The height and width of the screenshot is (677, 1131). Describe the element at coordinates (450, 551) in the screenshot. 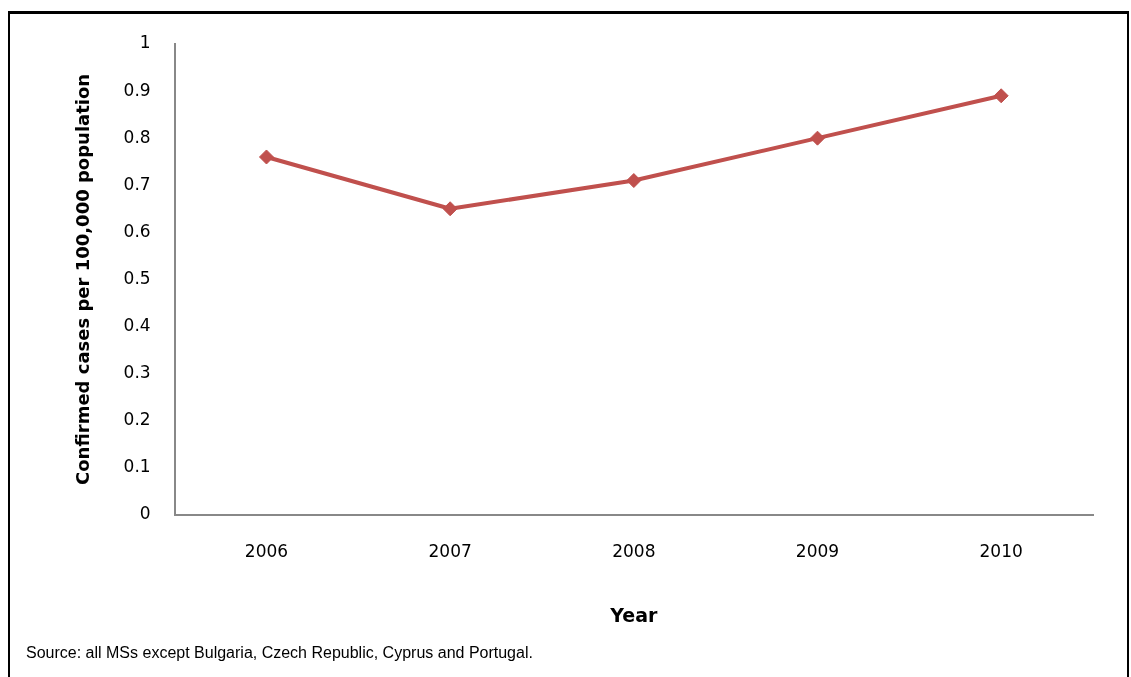

I see `x-tick-label: 2007` at that location.